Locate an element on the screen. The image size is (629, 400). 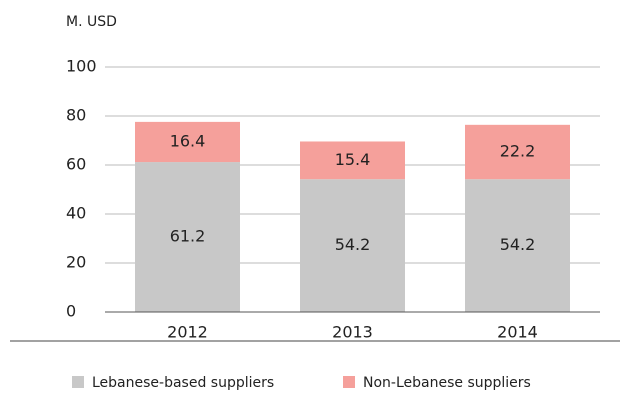
data-label: 61.2 is located at coordinates (188, 236).